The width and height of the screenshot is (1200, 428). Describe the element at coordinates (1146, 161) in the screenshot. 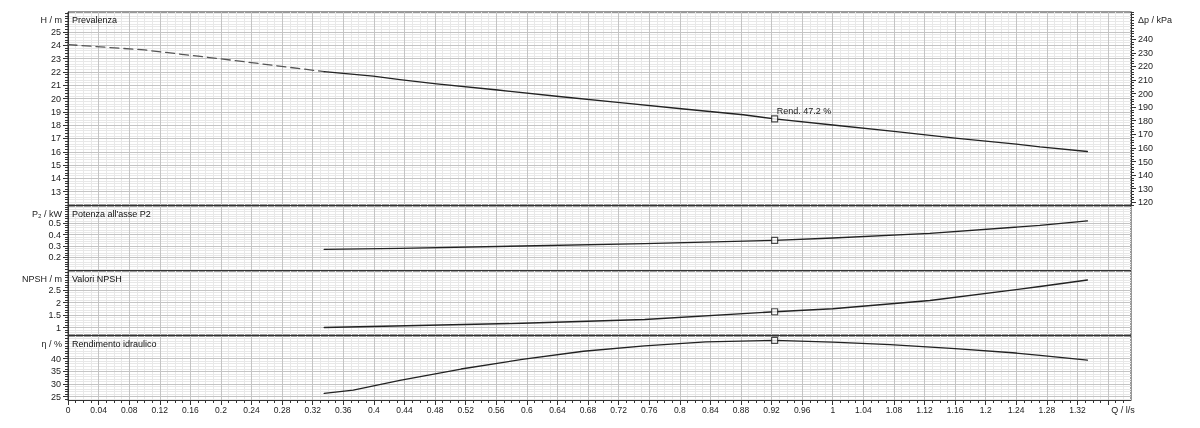

I see `y2-tick-label: 150` at that location.